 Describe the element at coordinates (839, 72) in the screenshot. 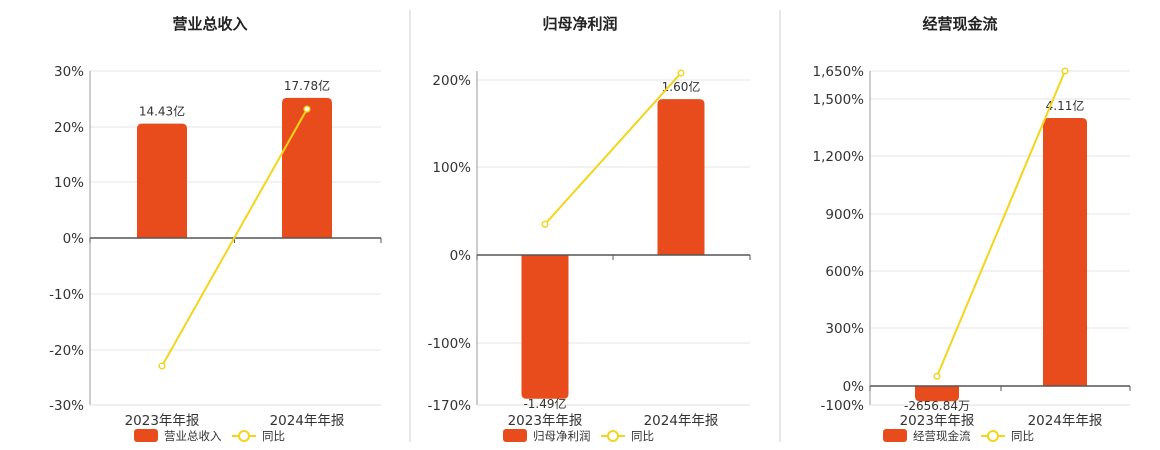

I see `y-tick-label: 1,650%` at that location.